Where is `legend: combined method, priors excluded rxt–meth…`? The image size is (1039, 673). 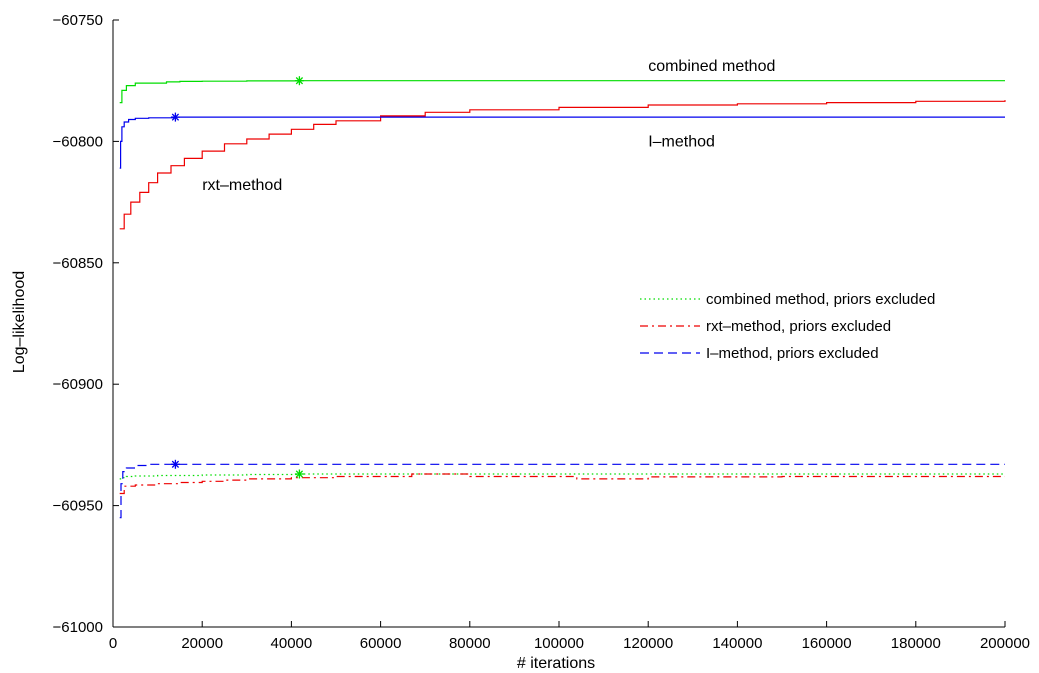 legend: combined method, priors excluded rxt–meth… is located at coordinates (787, 326).